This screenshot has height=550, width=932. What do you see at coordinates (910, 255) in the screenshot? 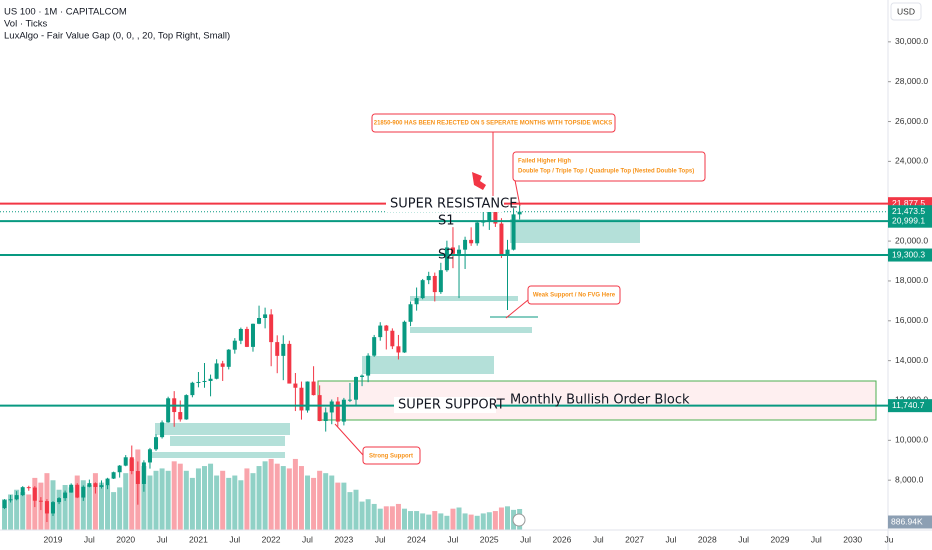
I see `price-label-bg` at bounding box center [910, 255].